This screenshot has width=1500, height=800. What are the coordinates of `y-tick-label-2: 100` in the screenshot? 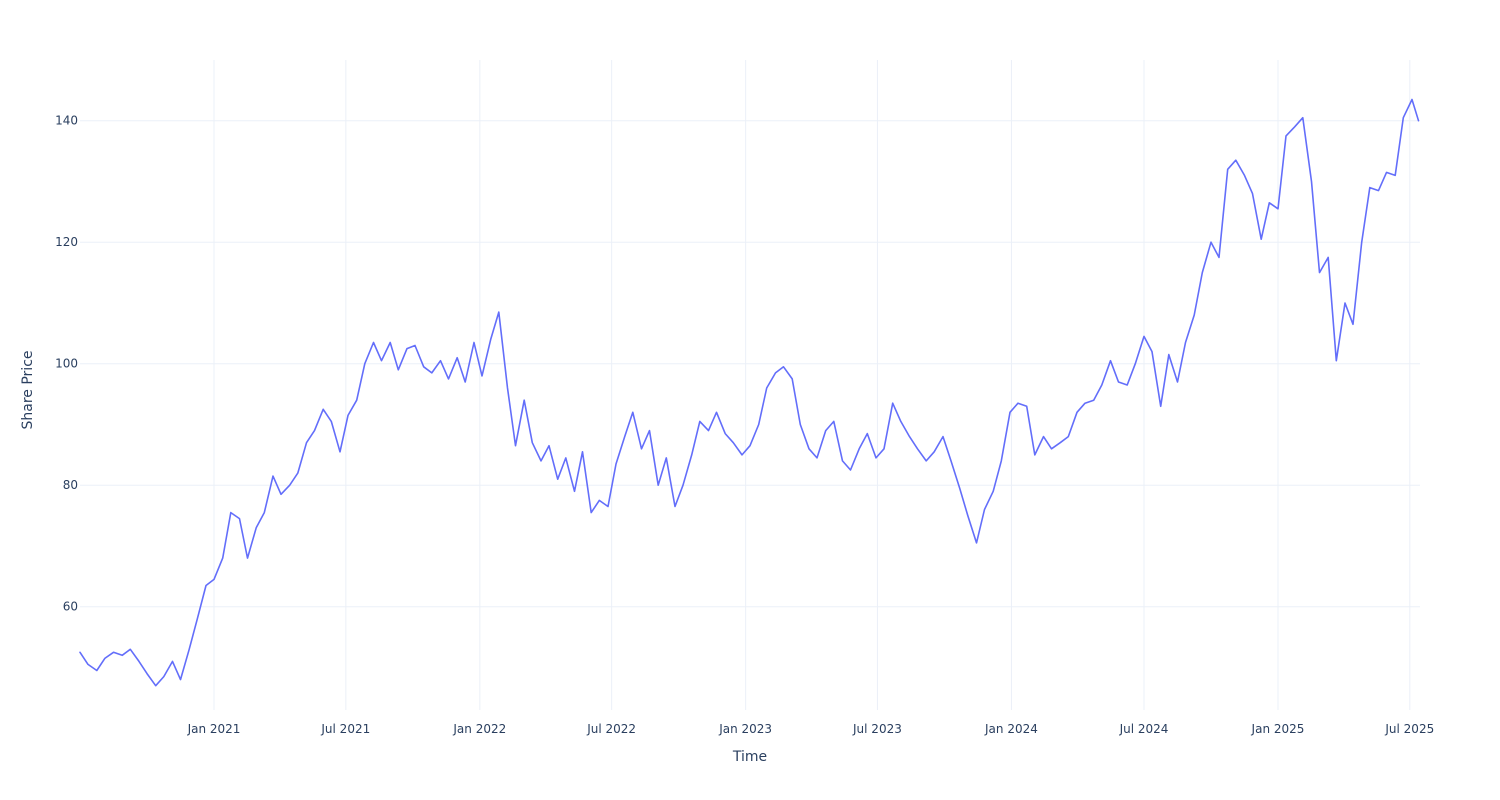 It's located at (66, 364).